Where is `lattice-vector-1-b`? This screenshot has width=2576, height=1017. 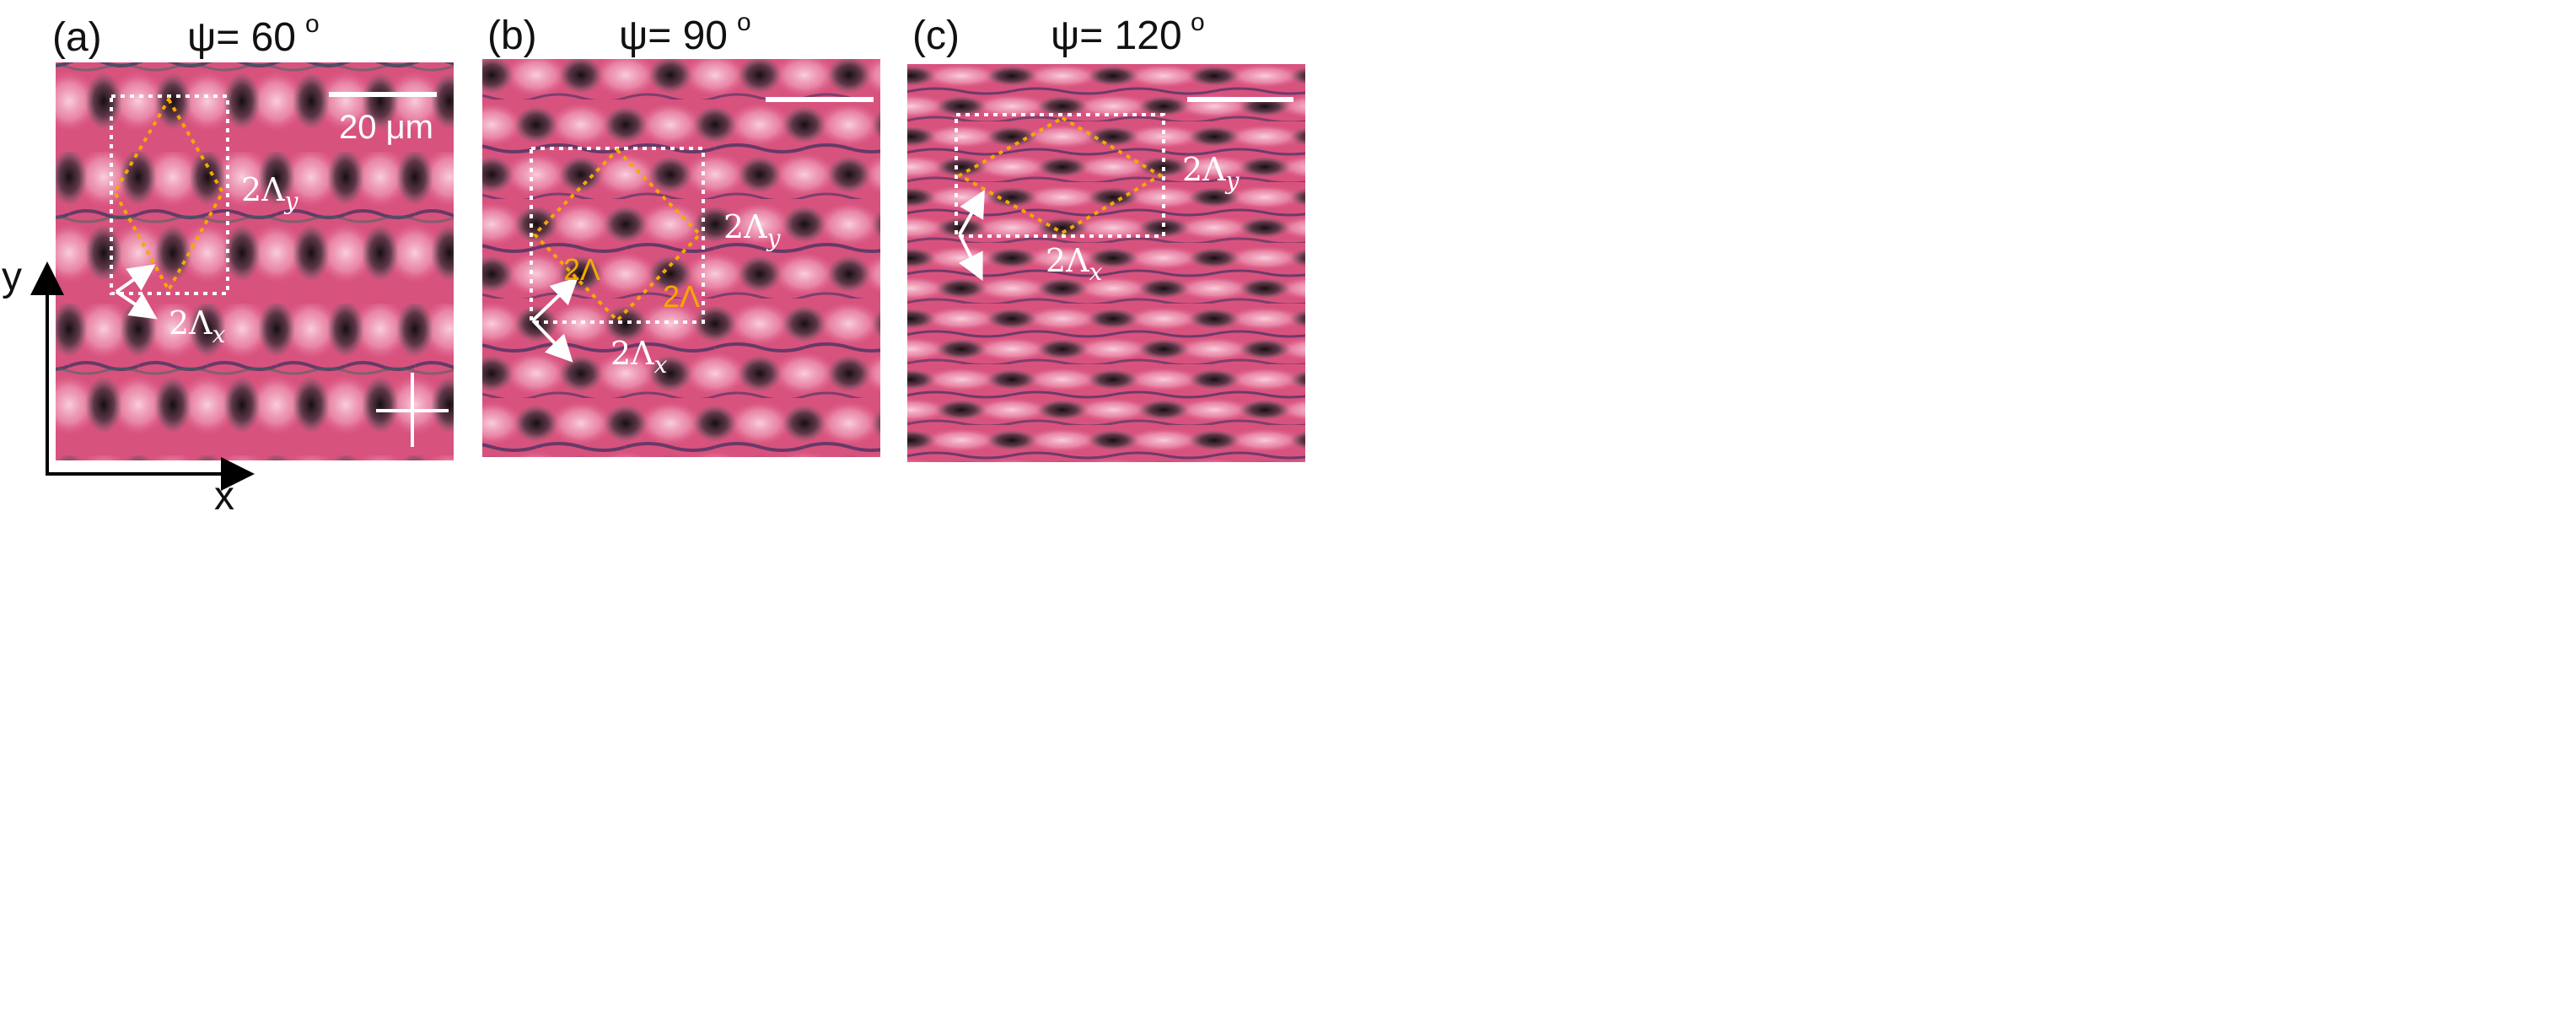 lattice-vector-1-b is located at coordinates (554, 299).